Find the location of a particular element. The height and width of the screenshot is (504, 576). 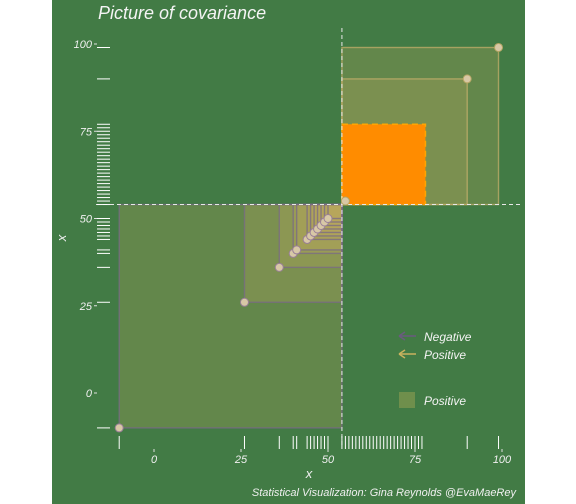

y-axis-ticks: 0 25 50 75 100 is located at coordinates (85, 219).